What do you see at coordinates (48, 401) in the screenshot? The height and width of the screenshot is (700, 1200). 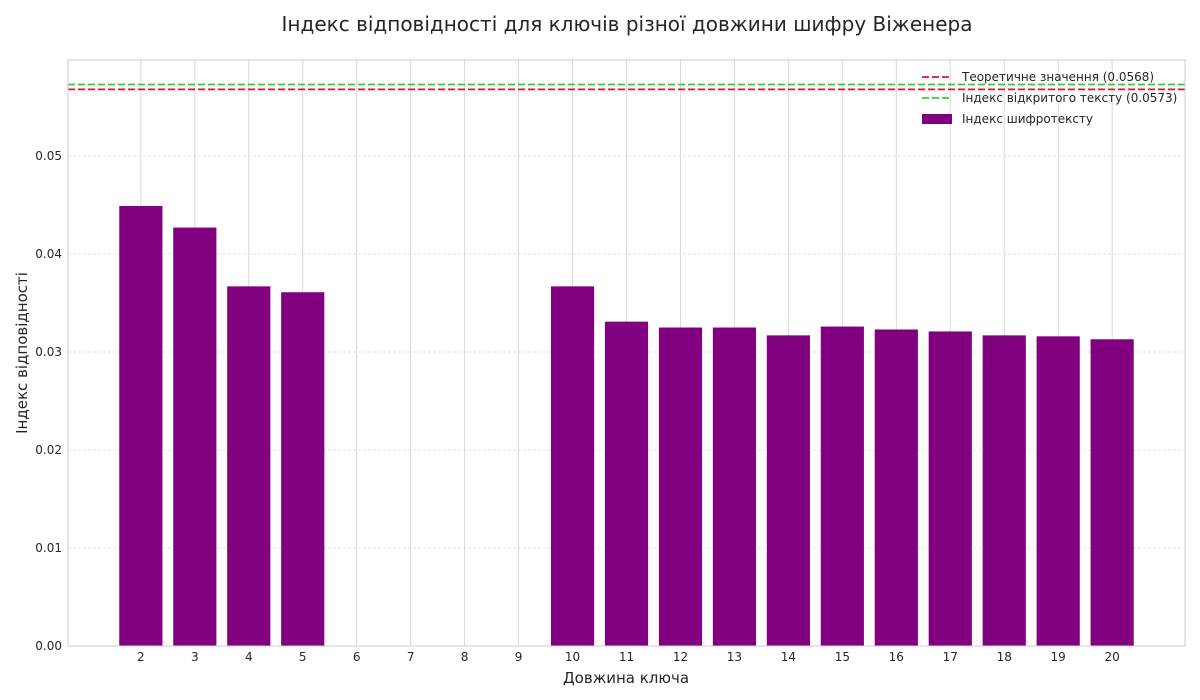 I see `y-tick-labels: 0.00 0.01 0.02 0.03 0.04 0.05` at bounding box center [48, 401].